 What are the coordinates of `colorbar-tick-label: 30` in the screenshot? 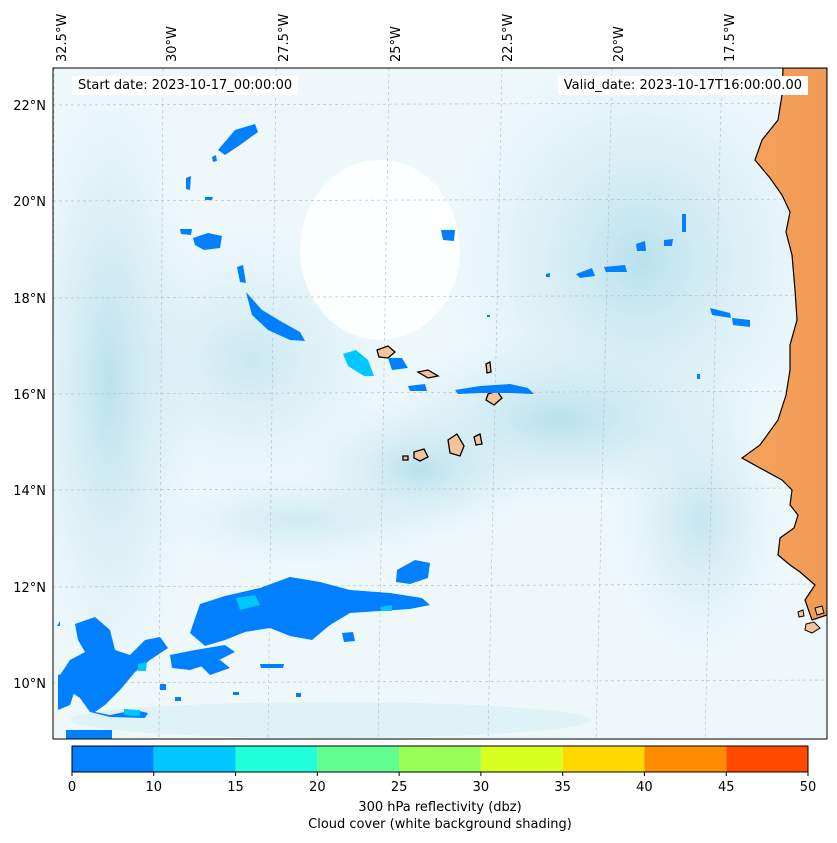 It's located at (481, 787).